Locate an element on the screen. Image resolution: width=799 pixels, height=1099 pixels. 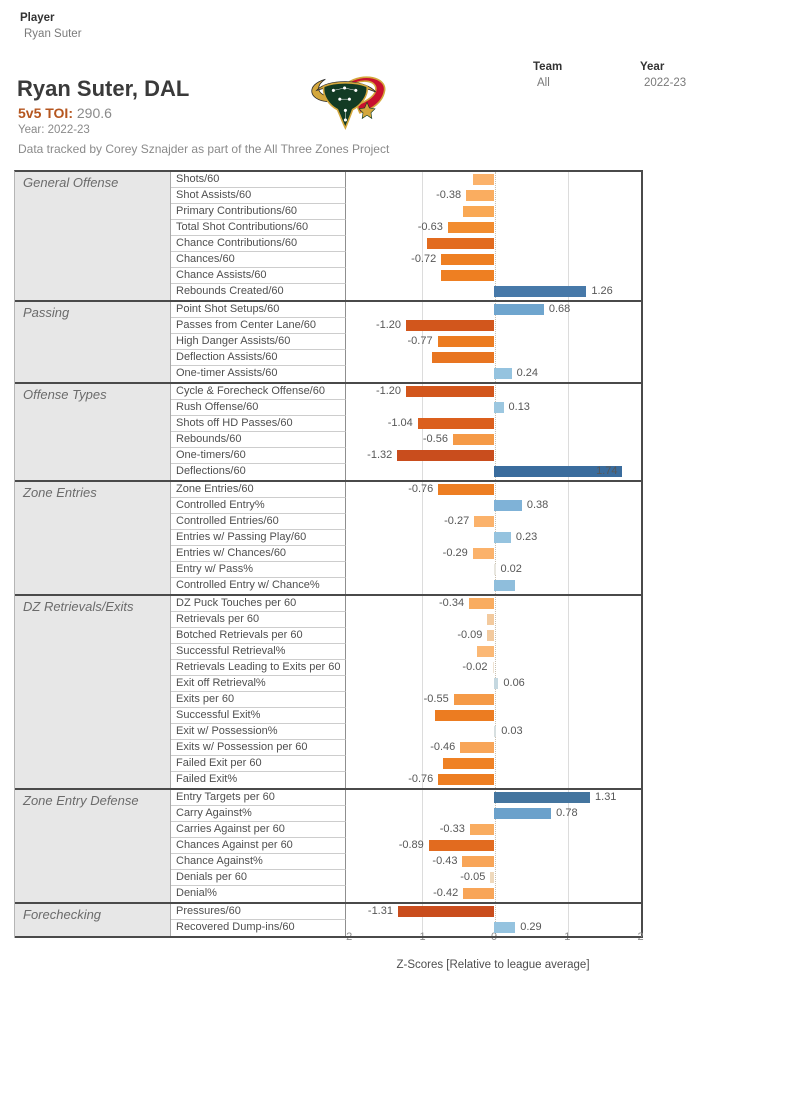
bar-cell: -1.20 is located at coordinates (493, 392).